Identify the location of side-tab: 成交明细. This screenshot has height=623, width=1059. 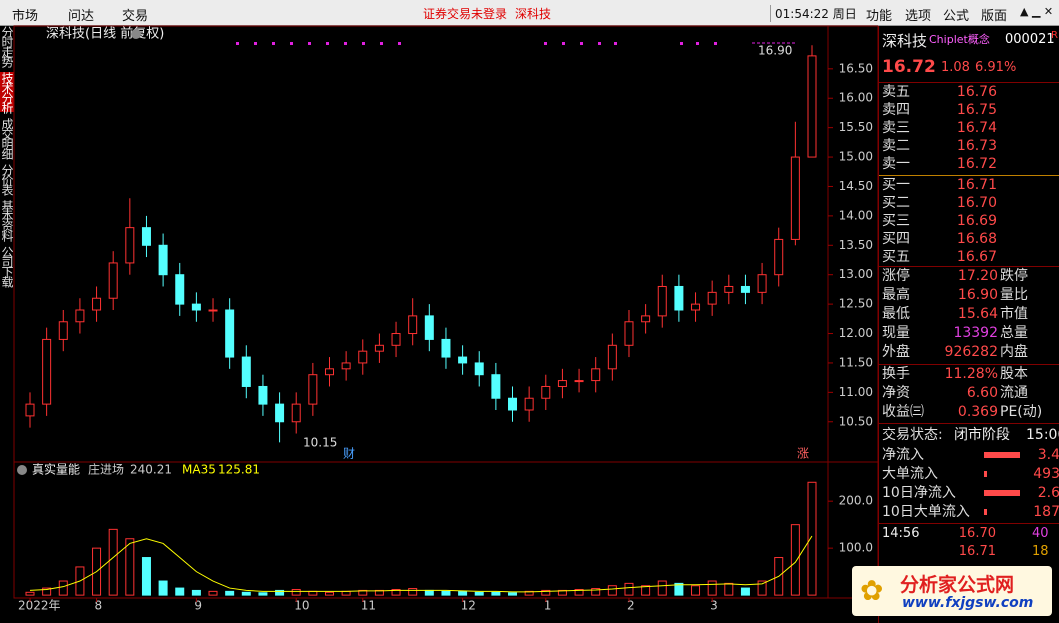
(7, 138).